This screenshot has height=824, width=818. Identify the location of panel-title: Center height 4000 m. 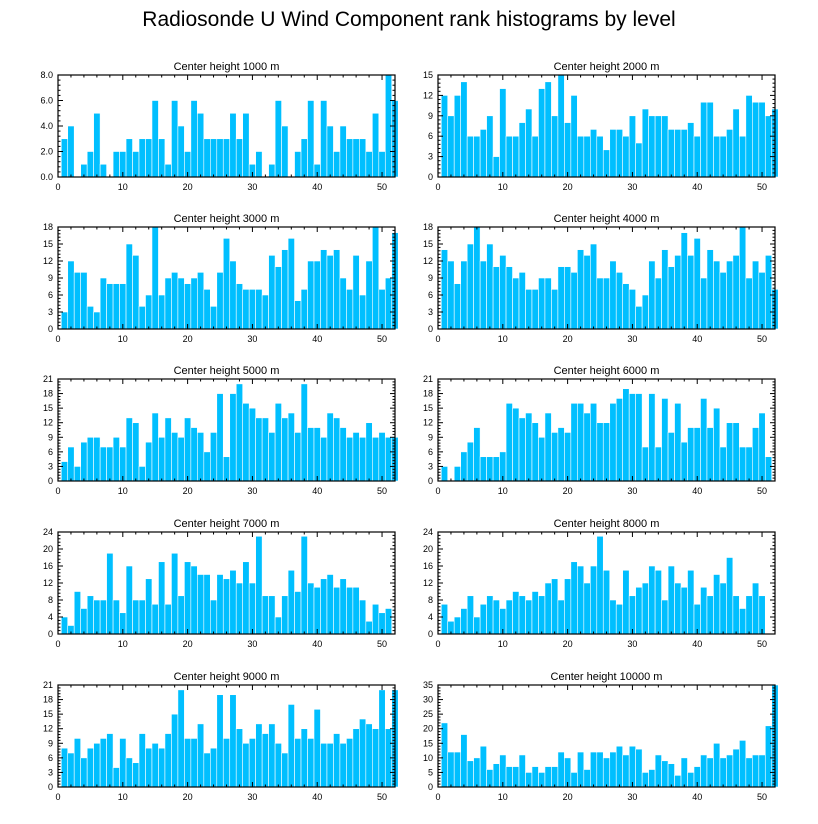
(607, 219).